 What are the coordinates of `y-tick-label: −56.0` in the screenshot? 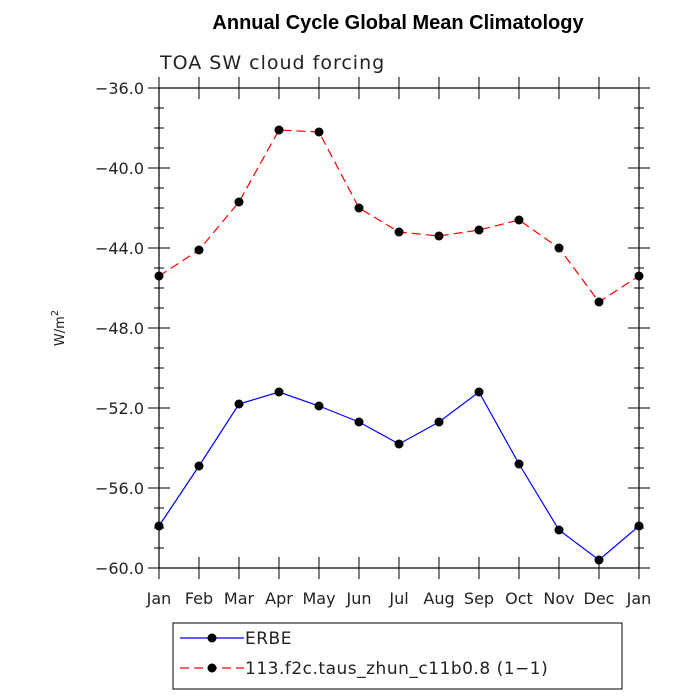 It's located at (119, 488).